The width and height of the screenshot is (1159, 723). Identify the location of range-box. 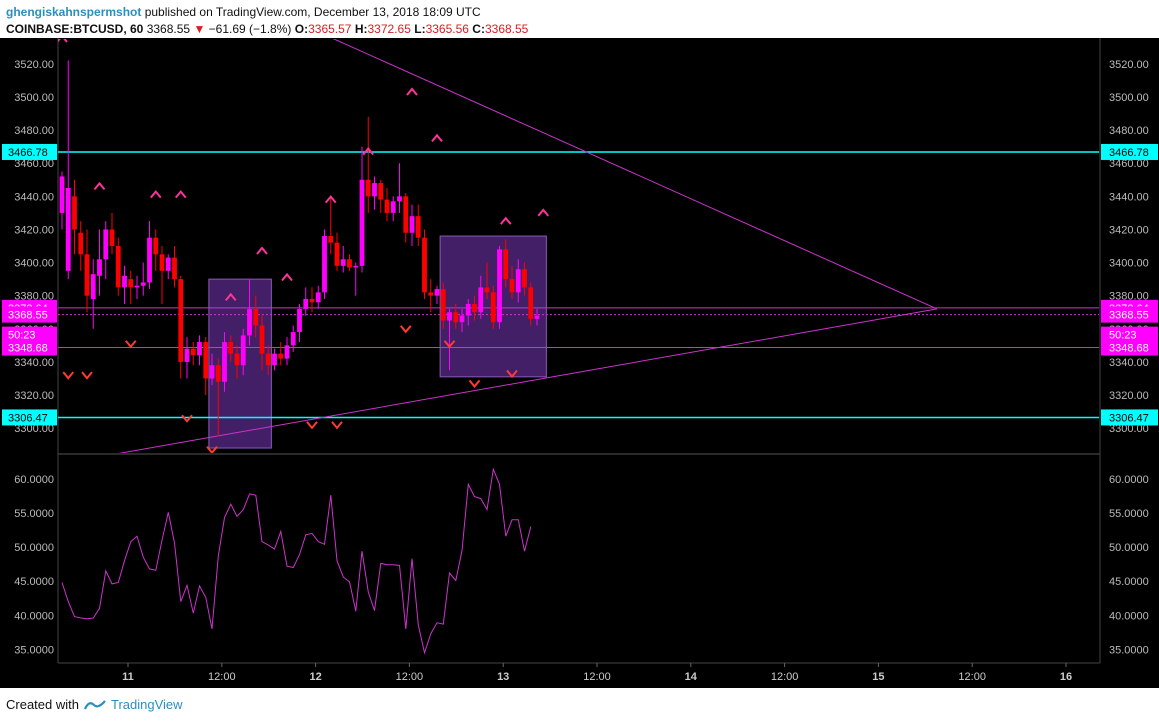
(240, 363).